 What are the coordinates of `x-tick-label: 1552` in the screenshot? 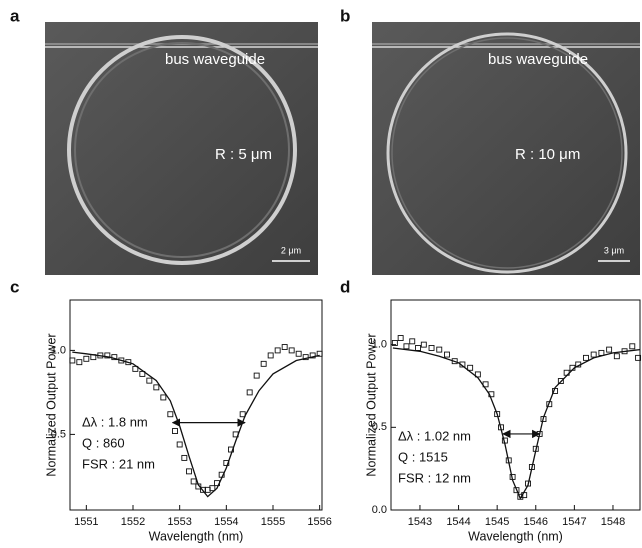 It's located at (133, 522).